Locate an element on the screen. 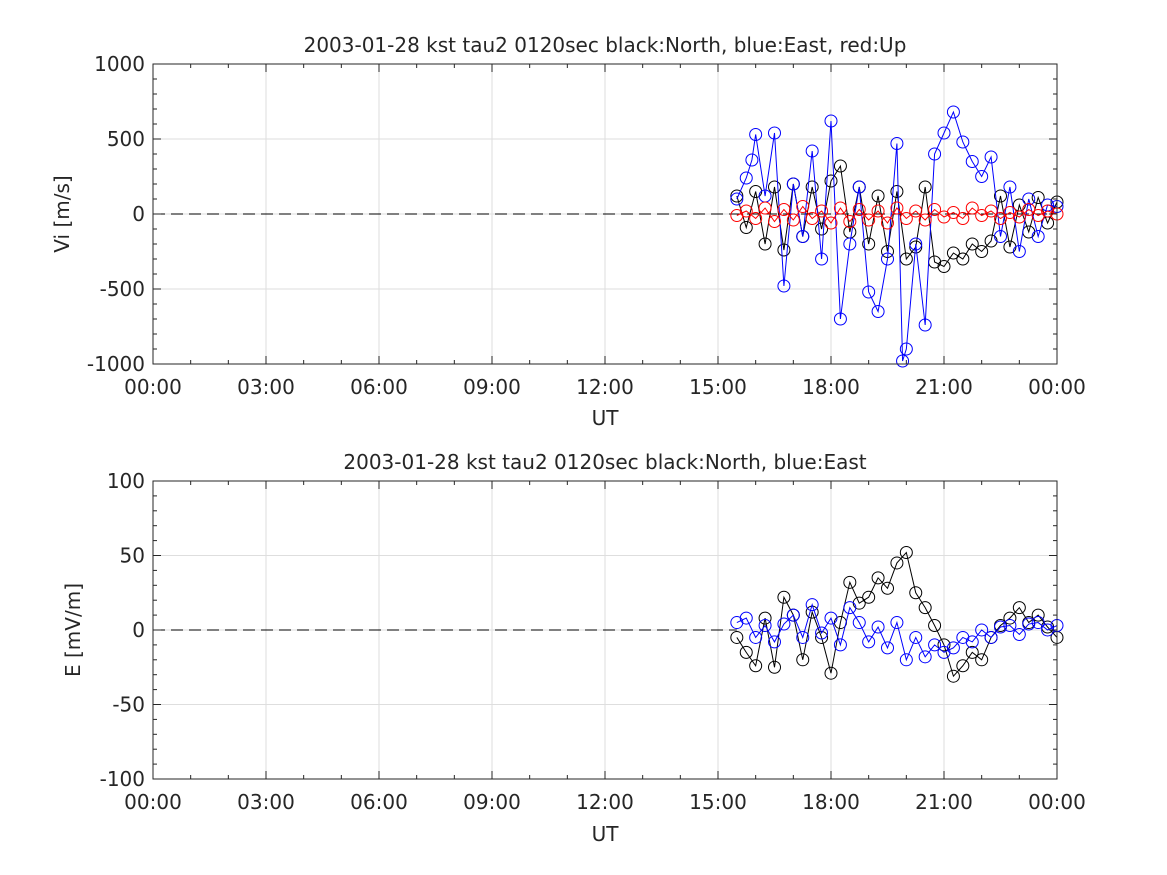  velocity-ytick-label-4: 1000 is located at coordinates (119, 64).